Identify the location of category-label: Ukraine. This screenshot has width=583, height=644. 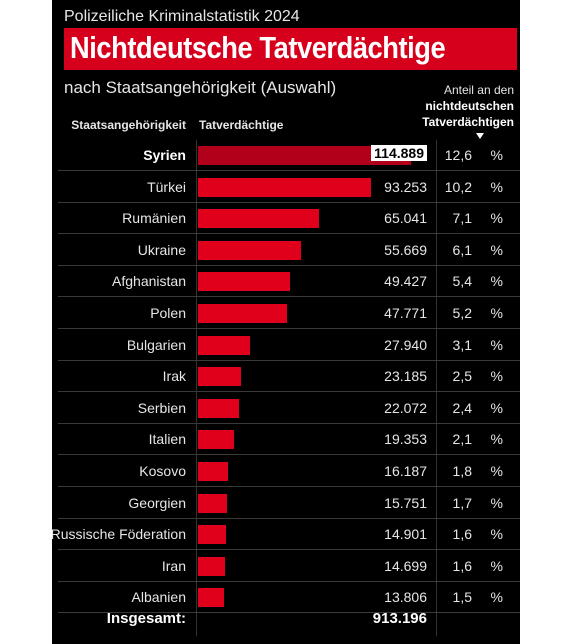
(161, 249).